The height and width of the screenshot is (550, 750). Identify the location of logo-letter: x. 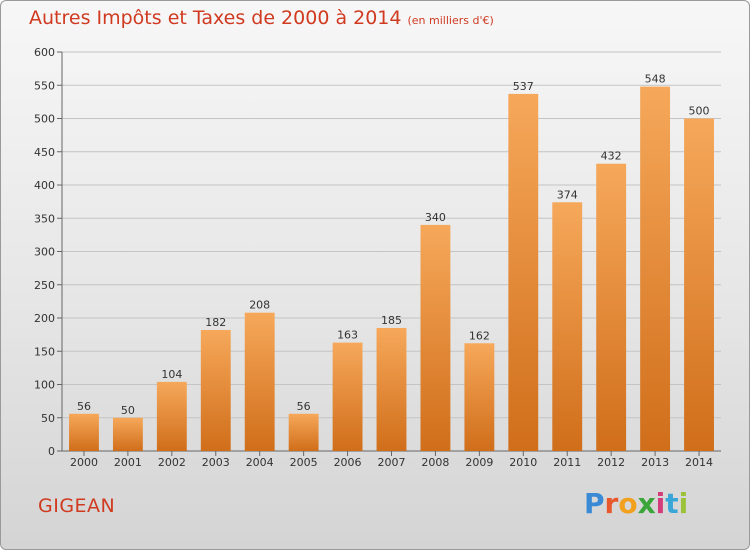
(646, 503).